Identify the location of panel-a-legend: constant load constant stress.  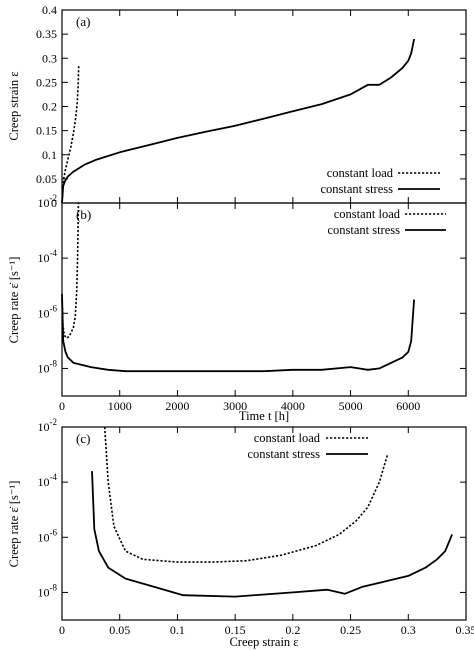
(380, 181).